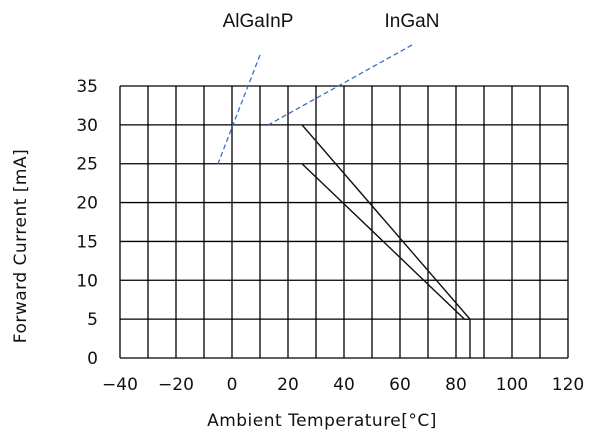 Image resolution: width=598 pixels, height=436 pixels. Describe the element at coordinates (176, 385) in the screenshot. I see `x-tick-label: −20` at that location.